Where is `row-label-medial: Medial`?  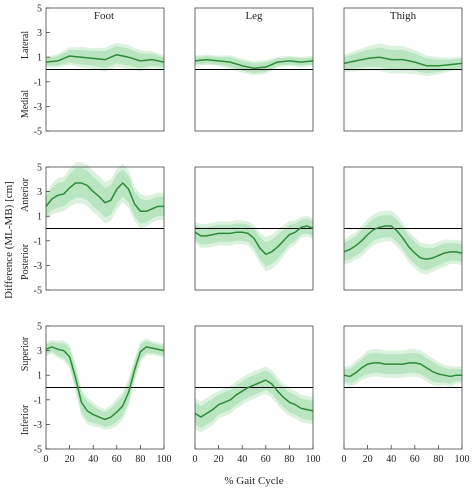
row-label-medial: Medial is located at coordinates (25, 104).